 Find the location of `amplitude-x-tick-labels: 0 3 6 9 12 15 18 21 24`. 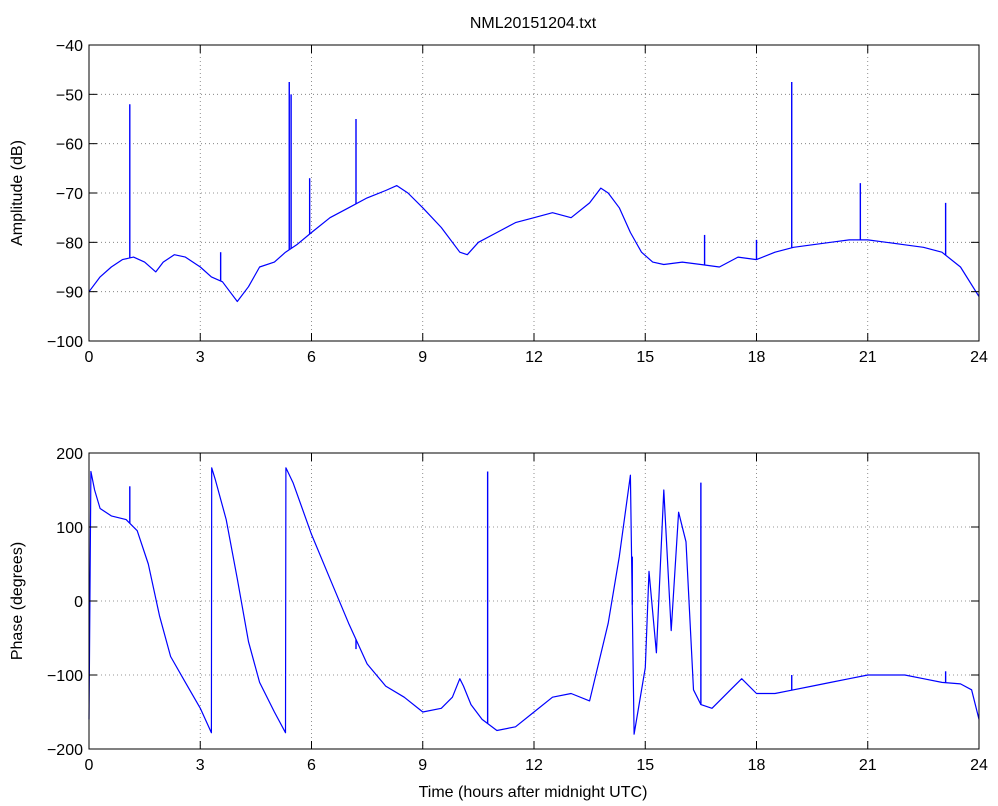

amplitude-x-tick-labels: 0 3 6 9 12 15 18 21 24 is located at coordinates (536, 357).